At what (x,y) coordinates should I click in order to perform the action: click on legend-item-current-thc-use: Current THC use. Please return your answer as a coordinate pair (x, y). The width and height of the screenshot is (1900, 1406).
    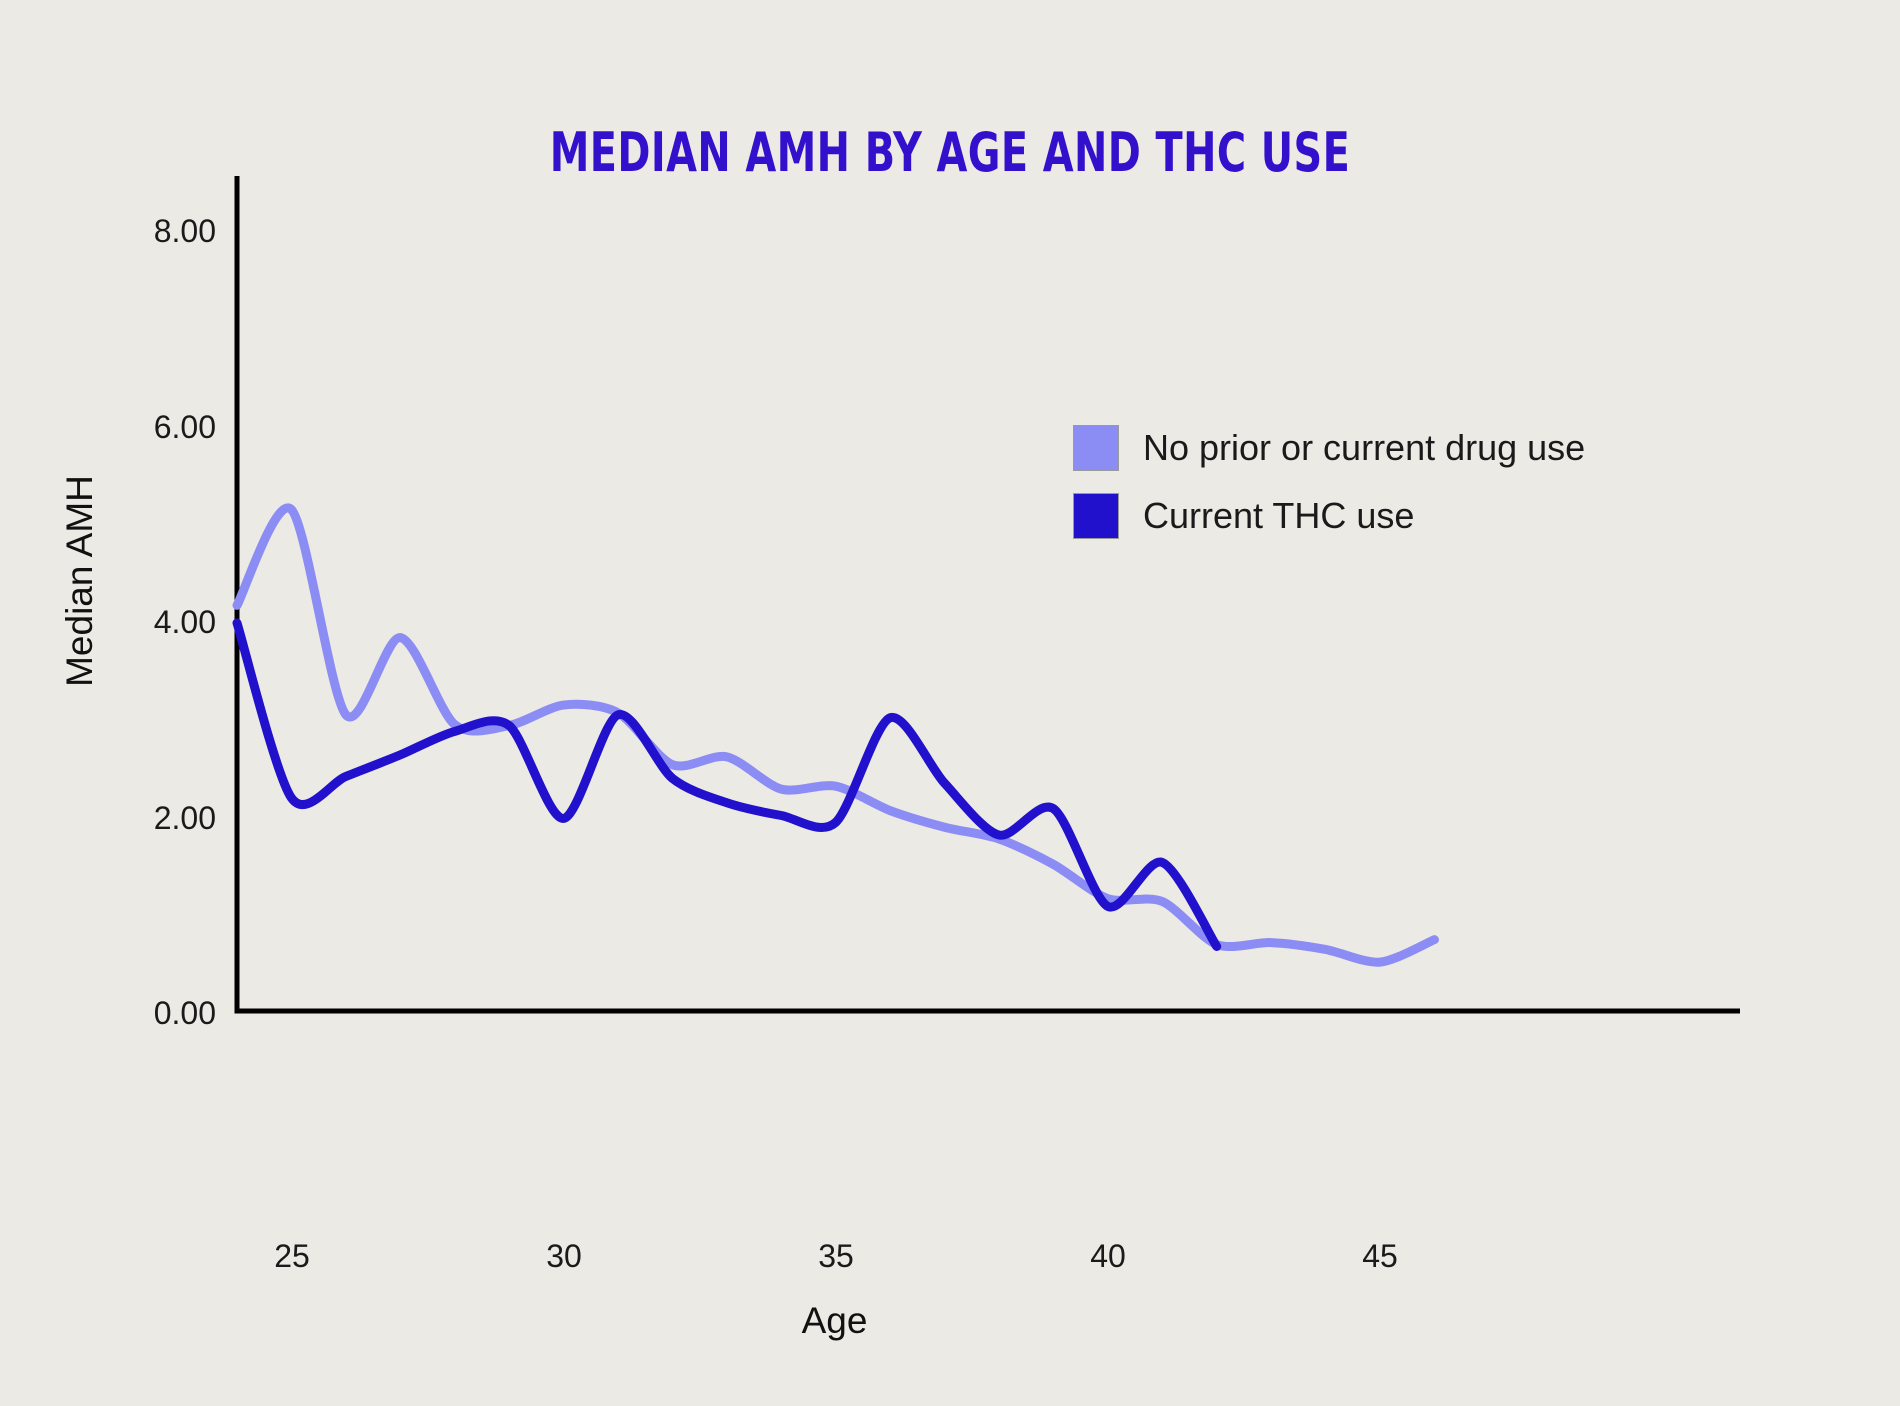
    Looking at the image, I should click on (1329, 516).